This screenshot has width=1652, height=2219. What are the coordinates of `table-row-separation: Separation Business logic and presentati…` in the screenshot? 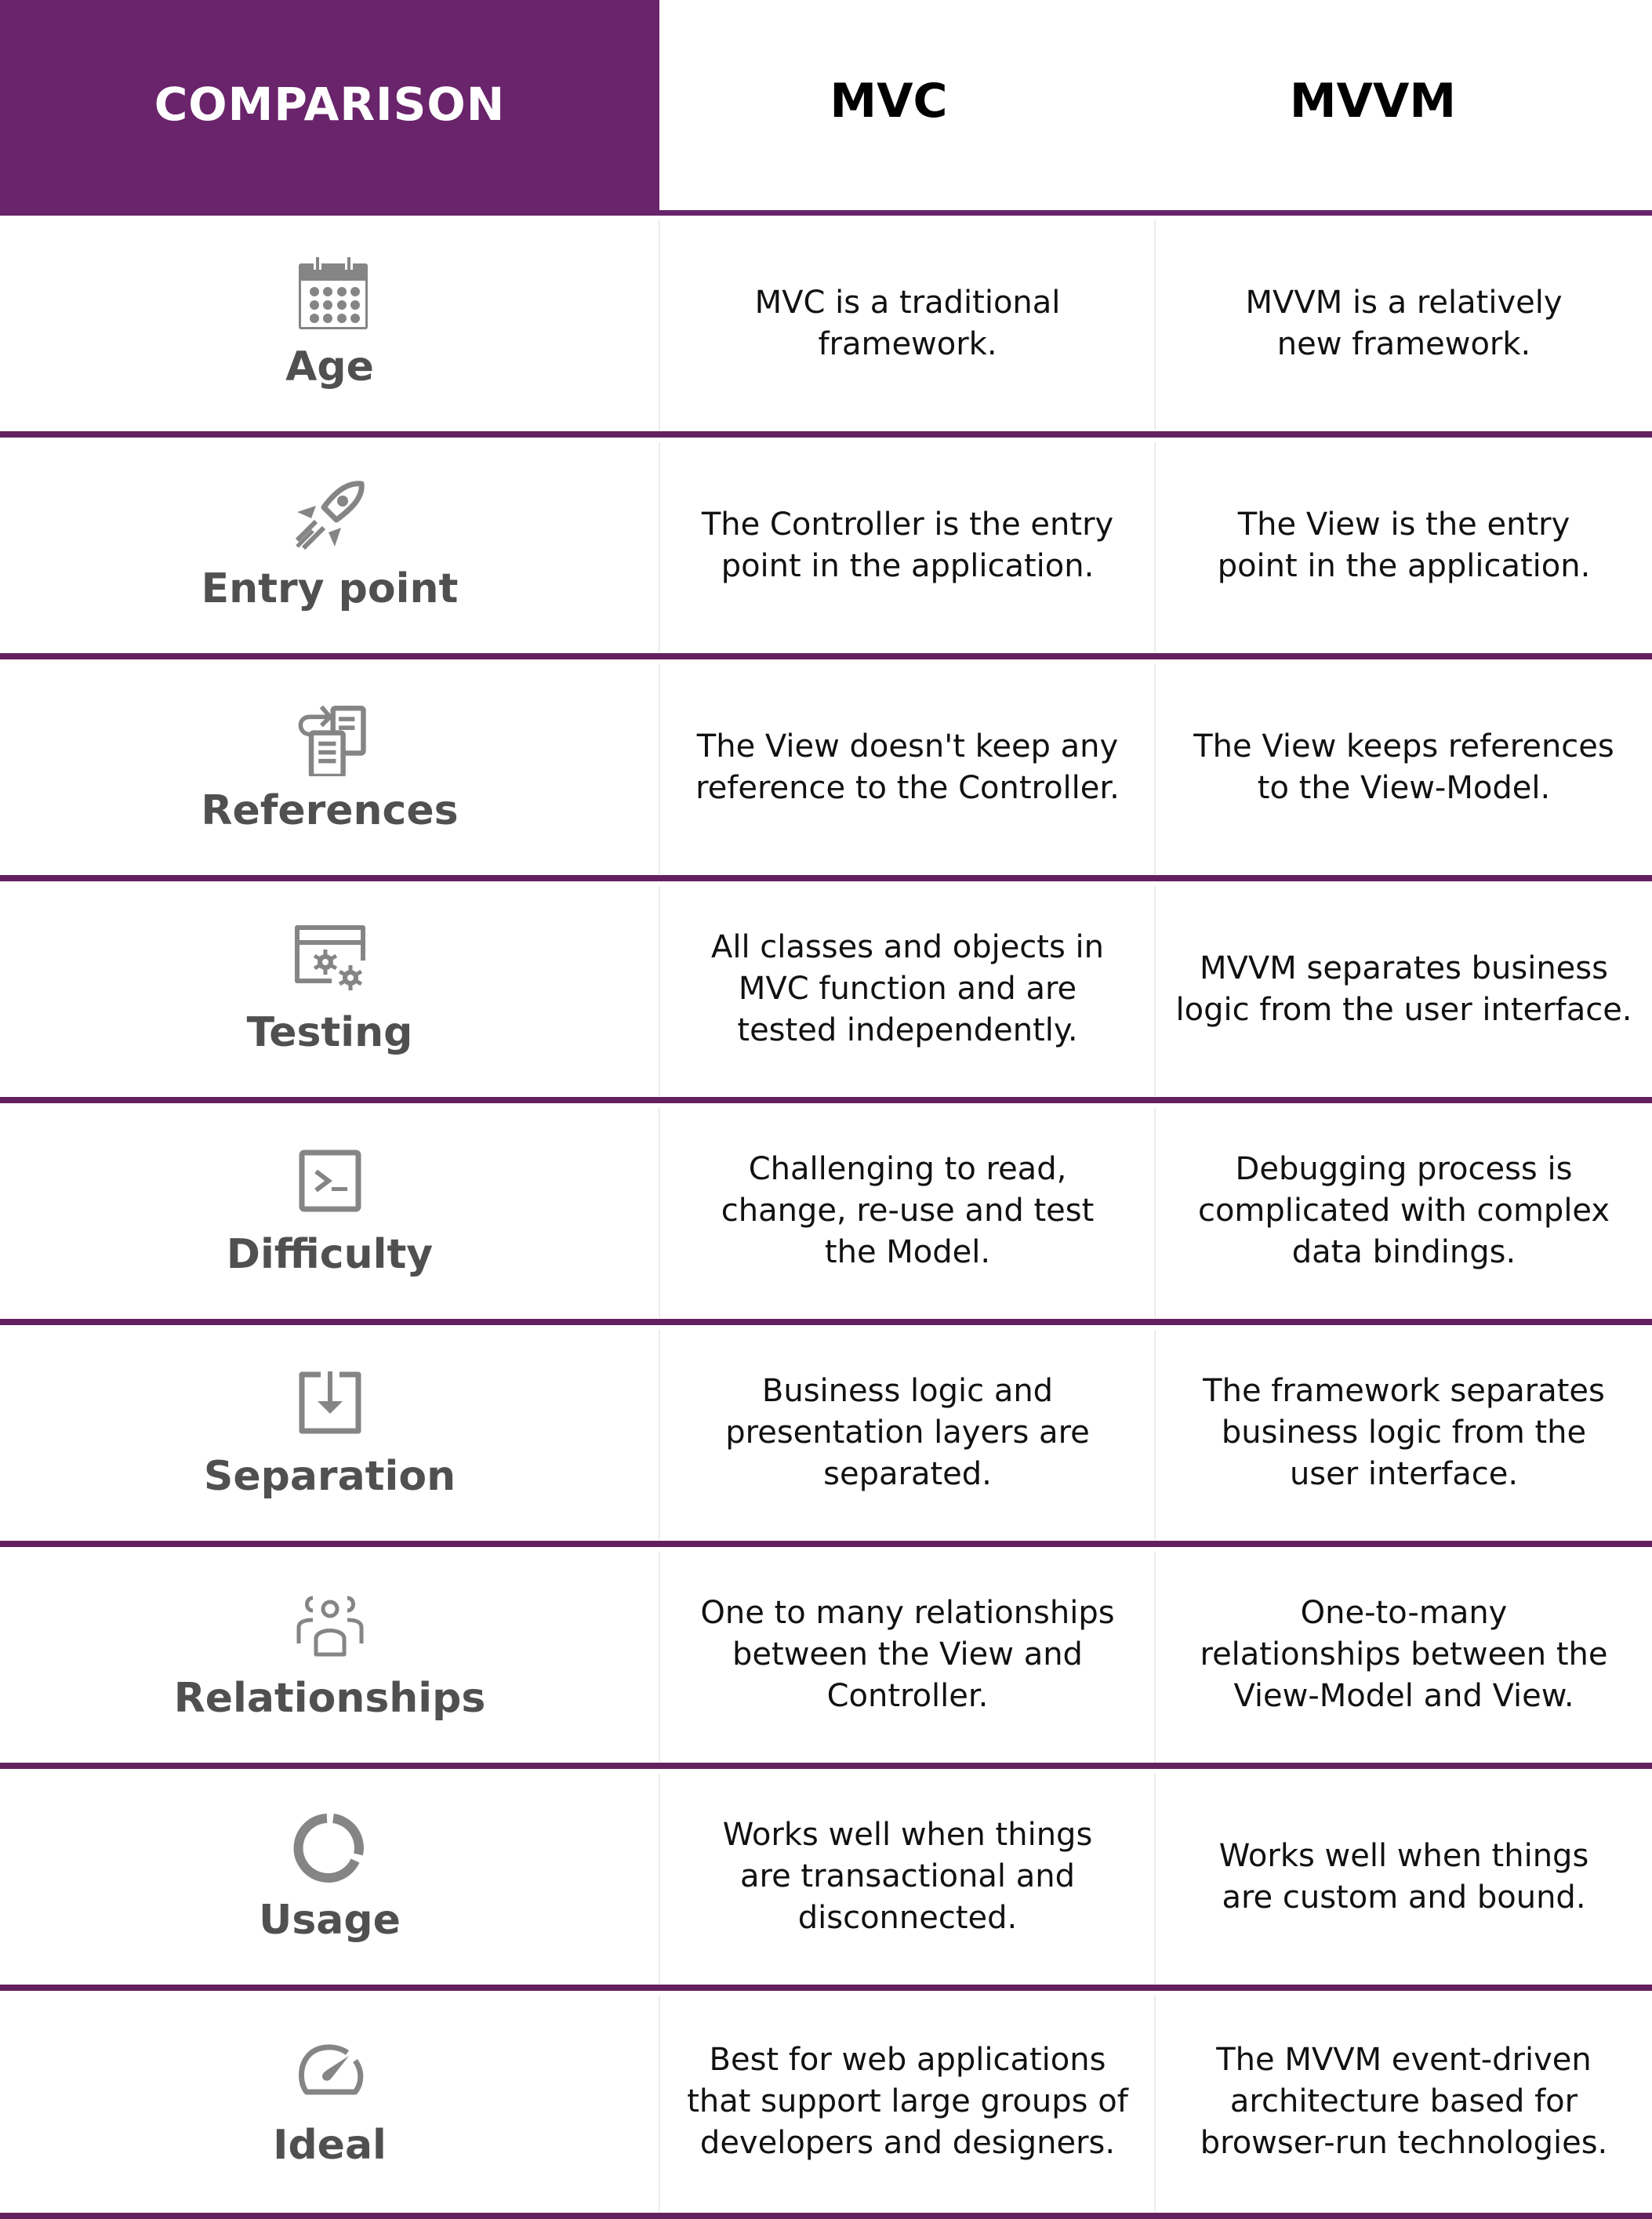 It's located at (826, 1436).